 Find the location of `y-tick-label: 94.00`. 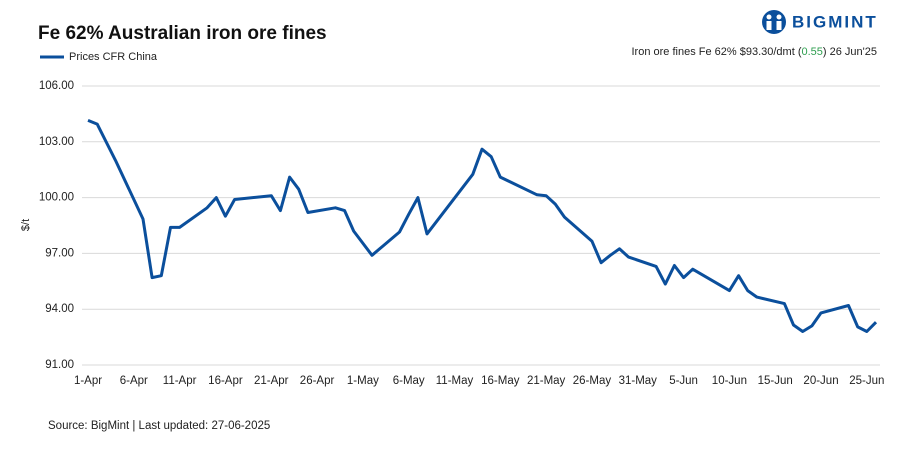

y-tick-label: 94.00 is located at coordinates (59, 309).